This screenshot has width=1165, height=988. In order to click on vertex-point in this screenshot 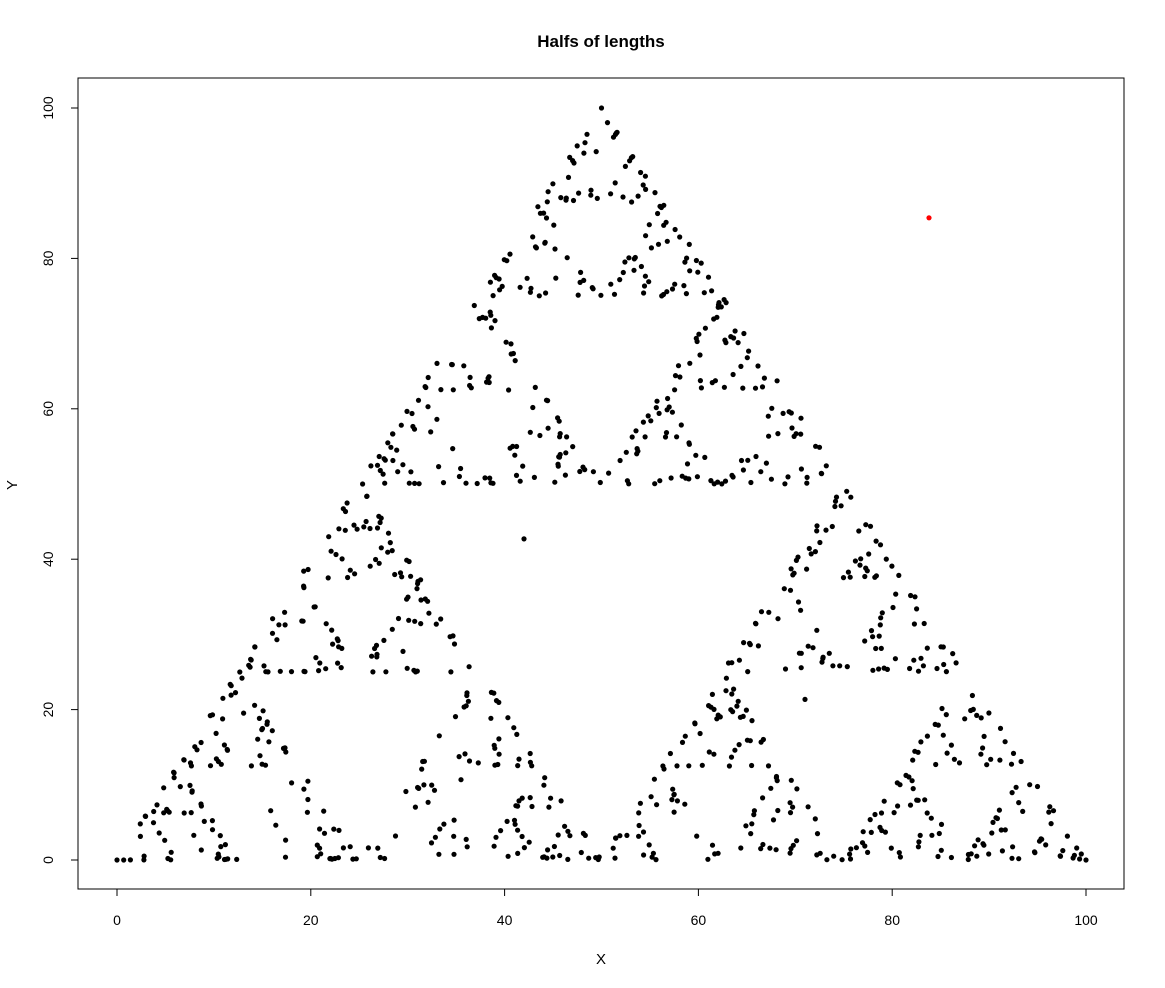, I will do `click(117, 860)`.